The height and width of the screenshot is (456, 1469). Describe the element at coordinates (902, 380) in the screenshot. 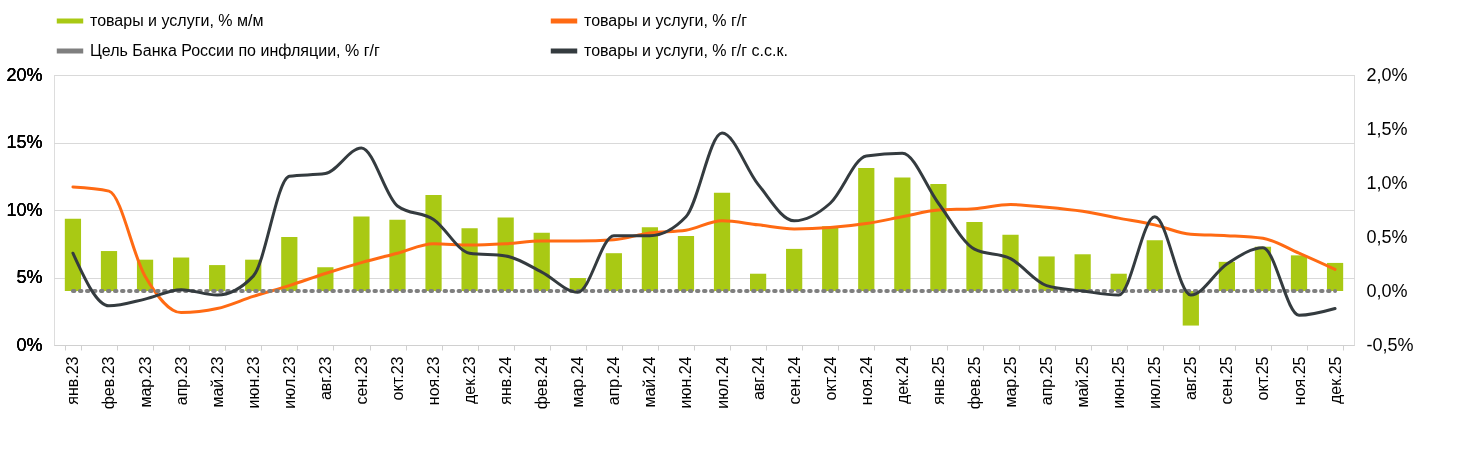

I see `x-tick-label: дек.24` at that location.